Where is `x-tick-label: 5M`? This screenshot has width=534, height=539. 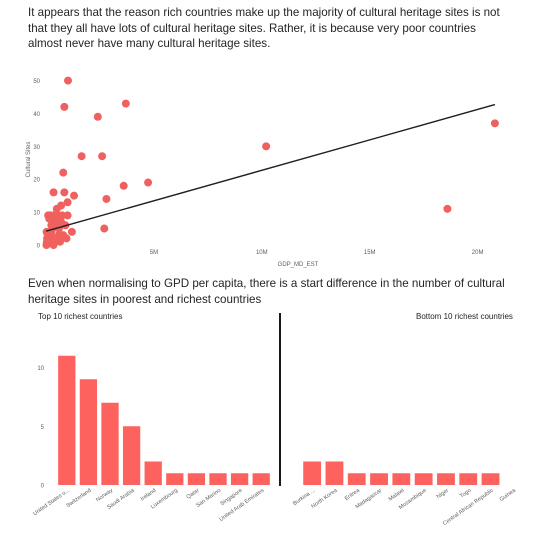
x-tick-label: 5M is located at coordinates (154, 253).